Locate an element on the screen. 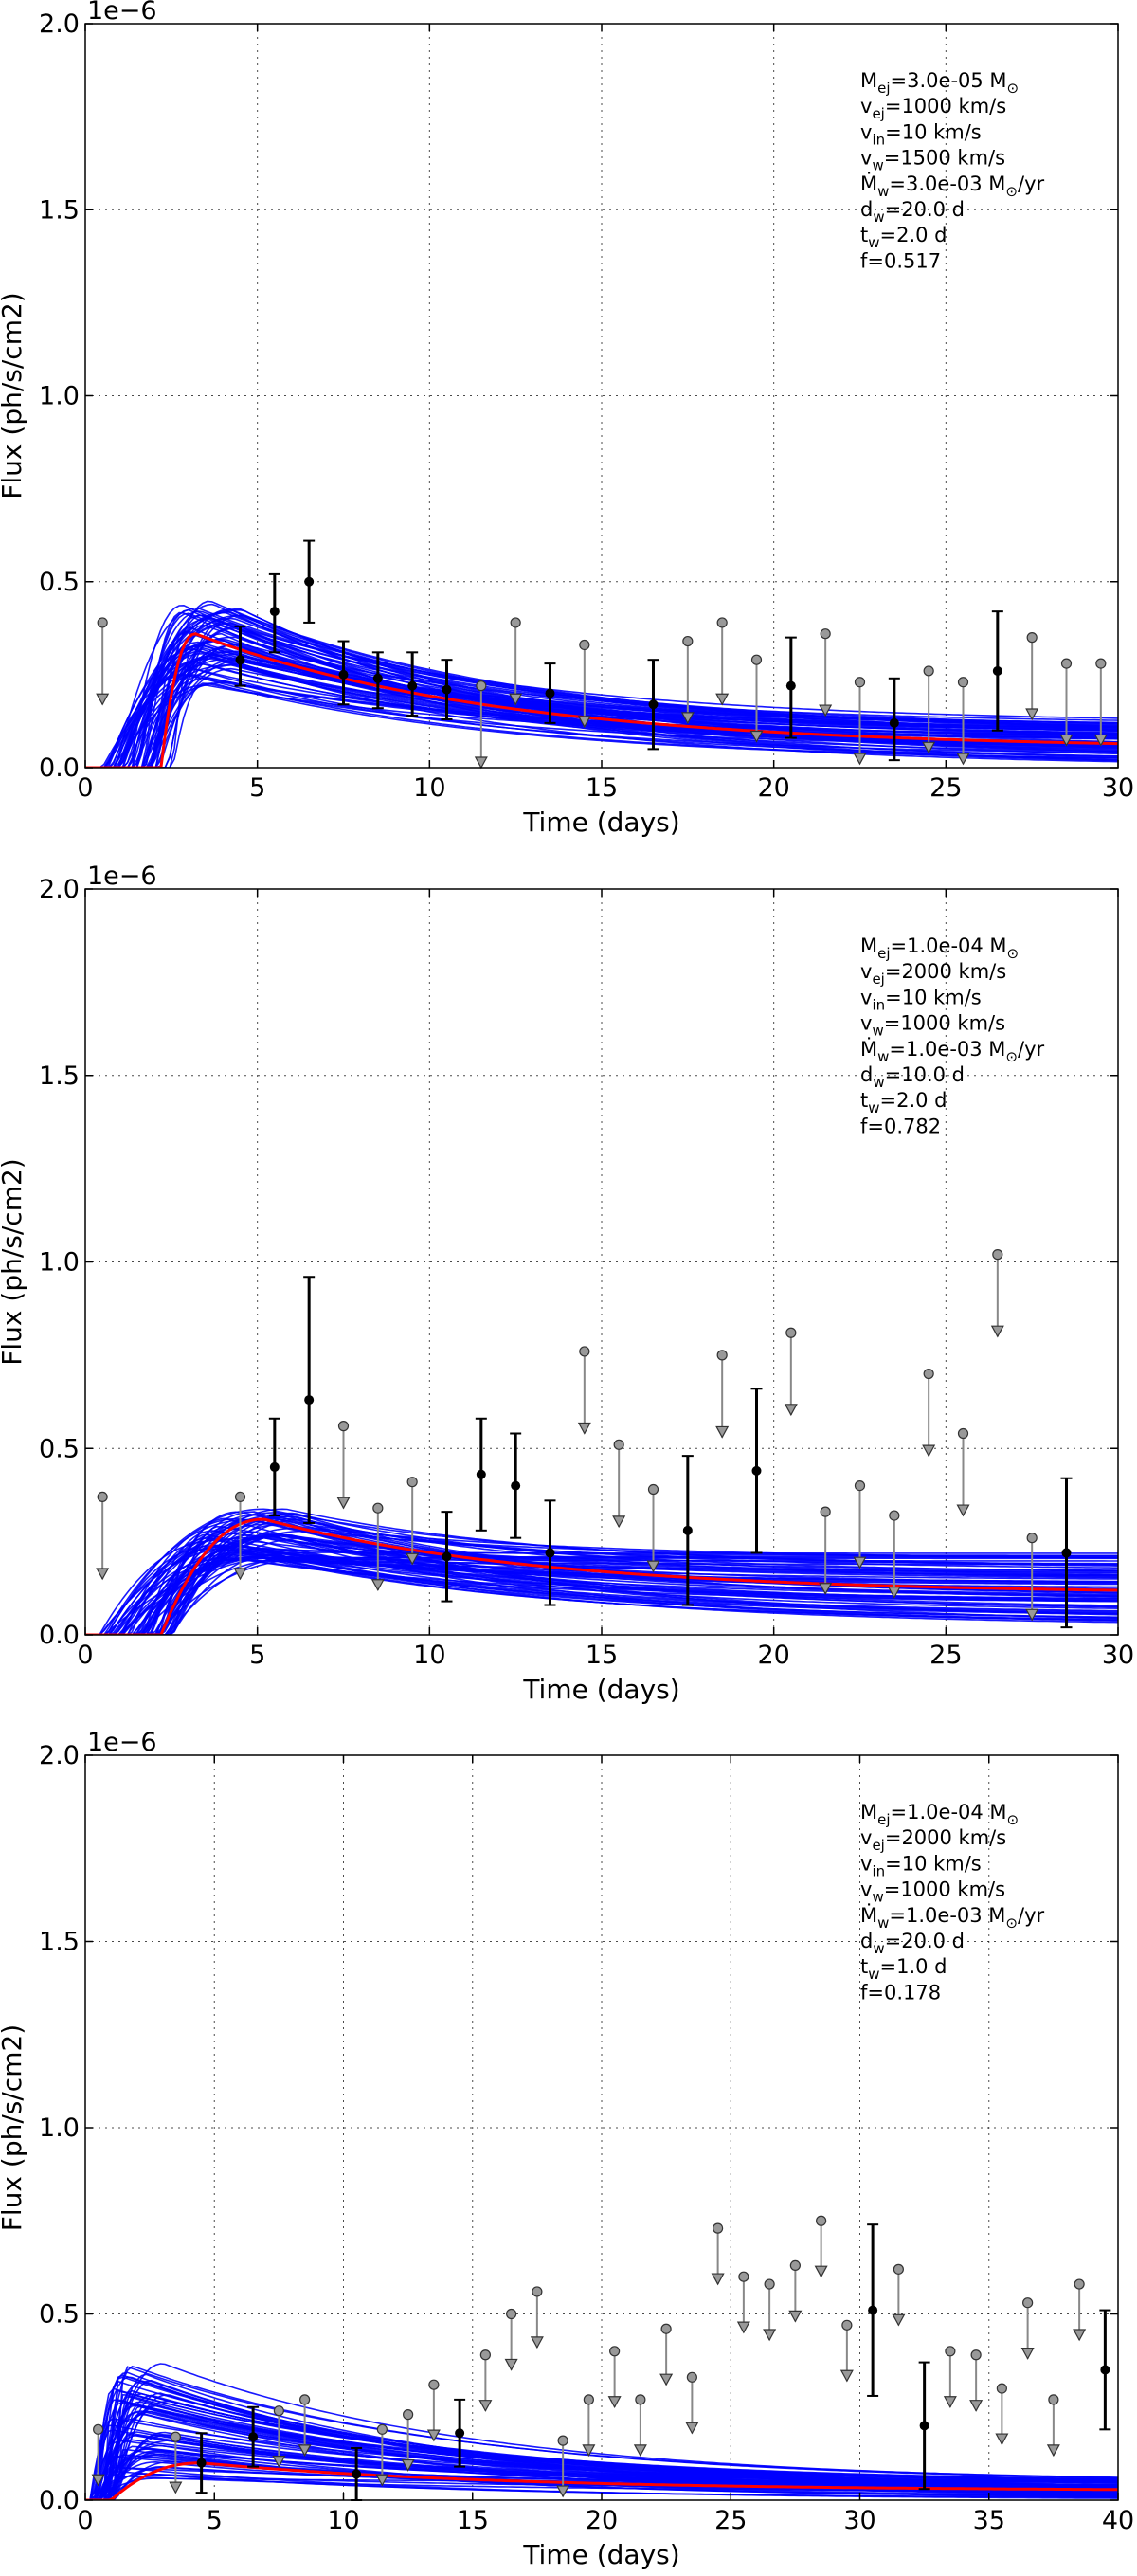 The width and height of the screenshot is (1137, 2576). x-tick-label: 10 is located at coordinates (343, 2520).